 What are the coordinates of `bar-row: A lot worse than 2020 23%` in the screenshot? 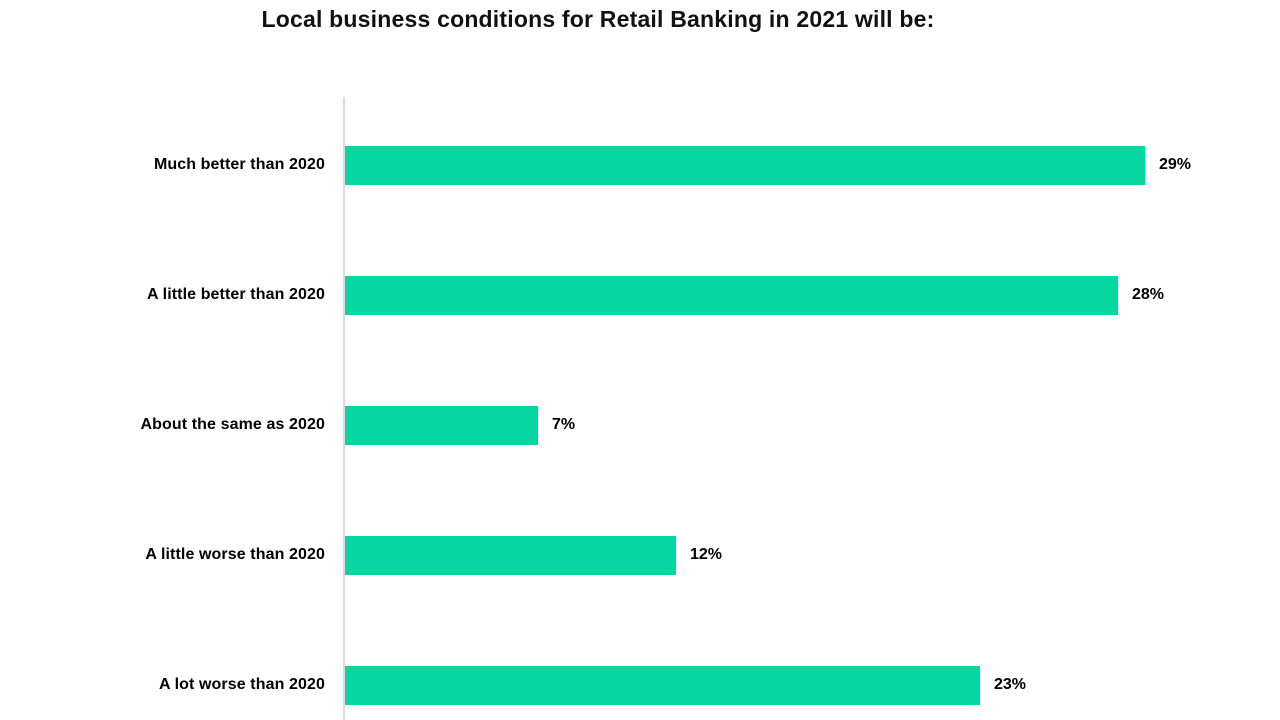 It's located at (640, 670).